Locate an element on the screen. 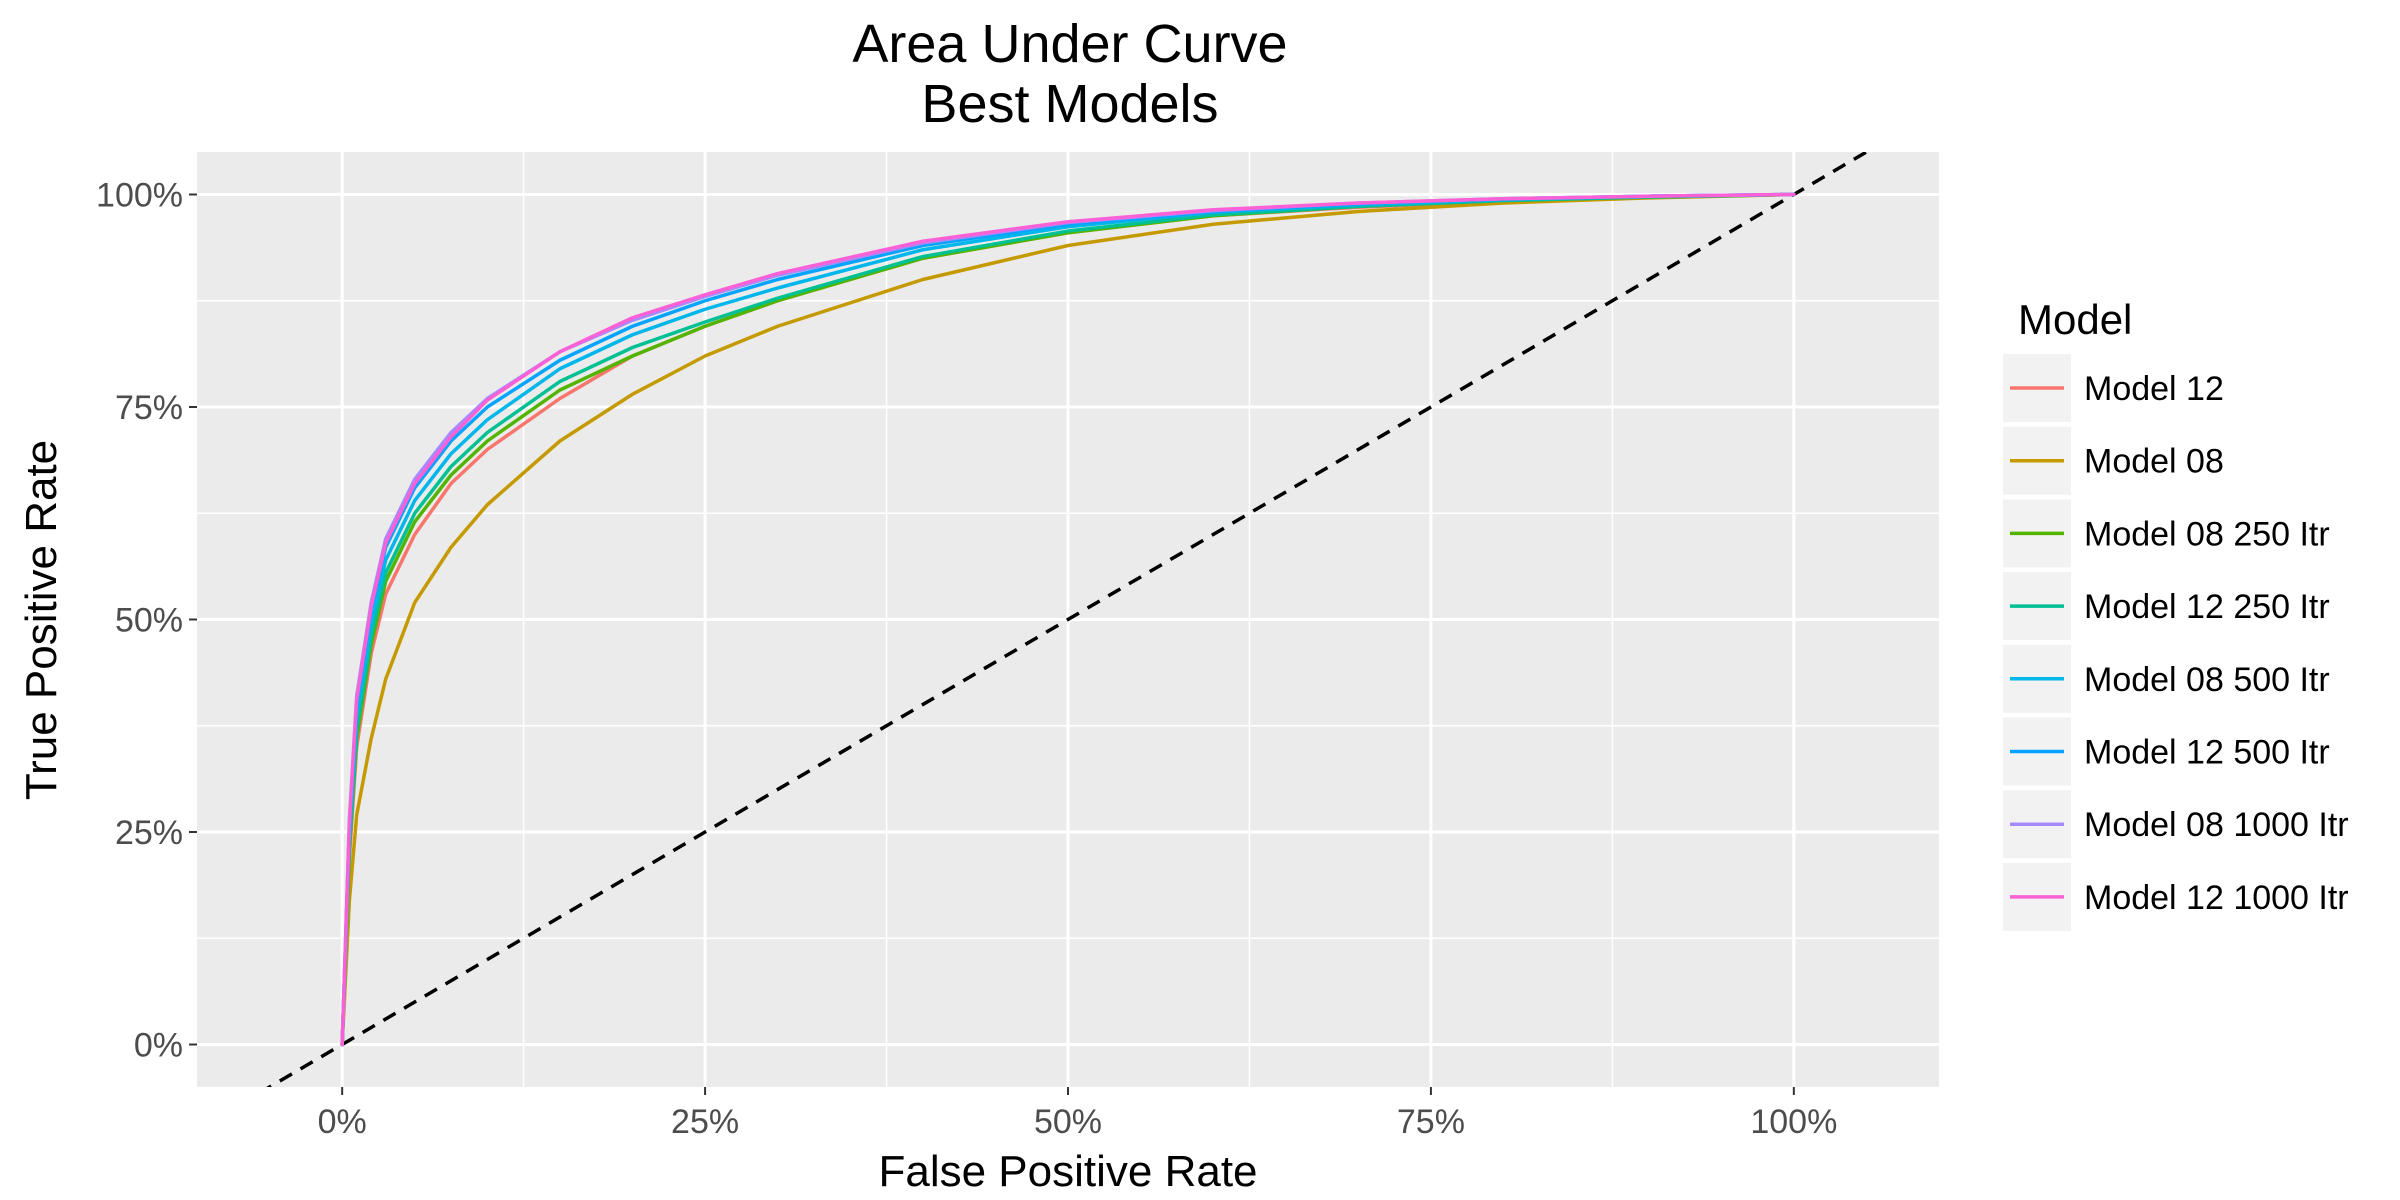  y-tick-label: 0% is located at coordinates (158, 1046).